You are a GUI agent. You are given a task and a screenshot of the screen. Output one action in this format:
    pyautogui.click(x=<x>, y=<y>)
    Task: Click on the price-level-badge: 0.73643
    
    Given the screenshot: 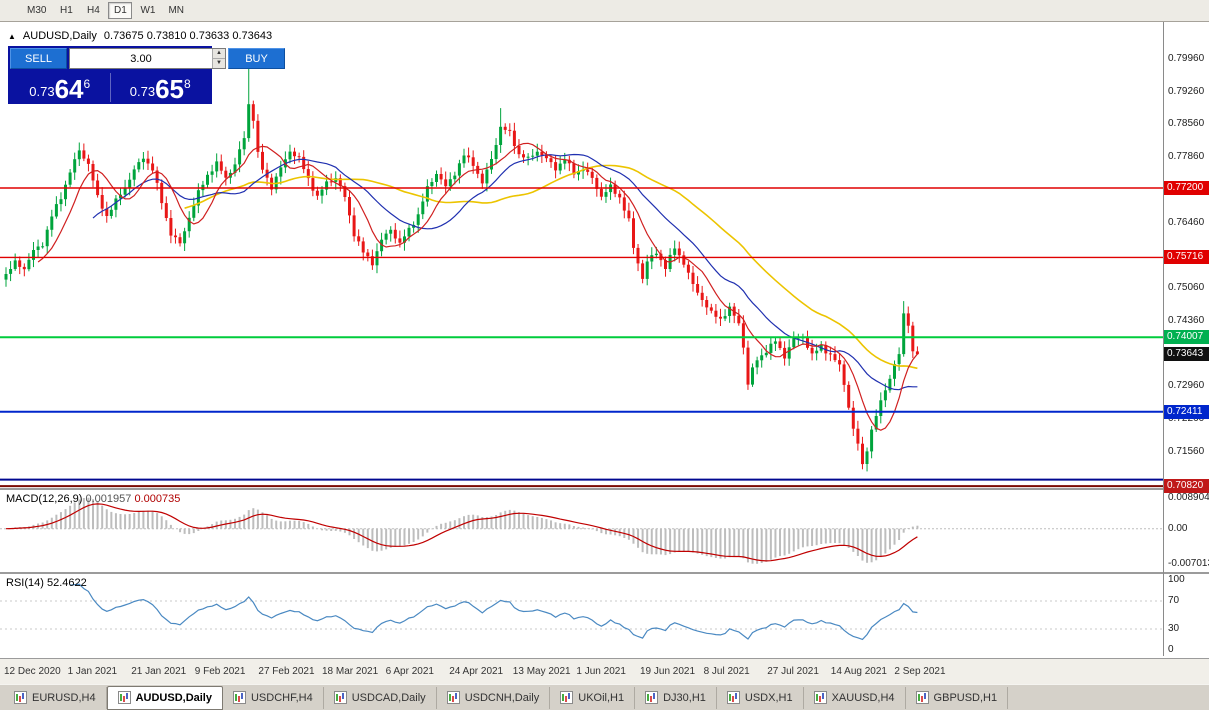 What is the action you would take?
    pyautogui.click(x=1186, y=354)
    